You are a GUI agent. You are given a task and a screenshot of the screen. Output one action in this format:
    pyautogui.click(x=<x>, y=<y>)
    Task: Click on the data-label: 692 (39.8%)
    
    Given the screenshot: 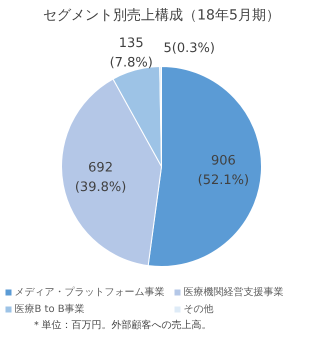 What is the action you would take?
    pyautogui.click(x=100, y=178)
    